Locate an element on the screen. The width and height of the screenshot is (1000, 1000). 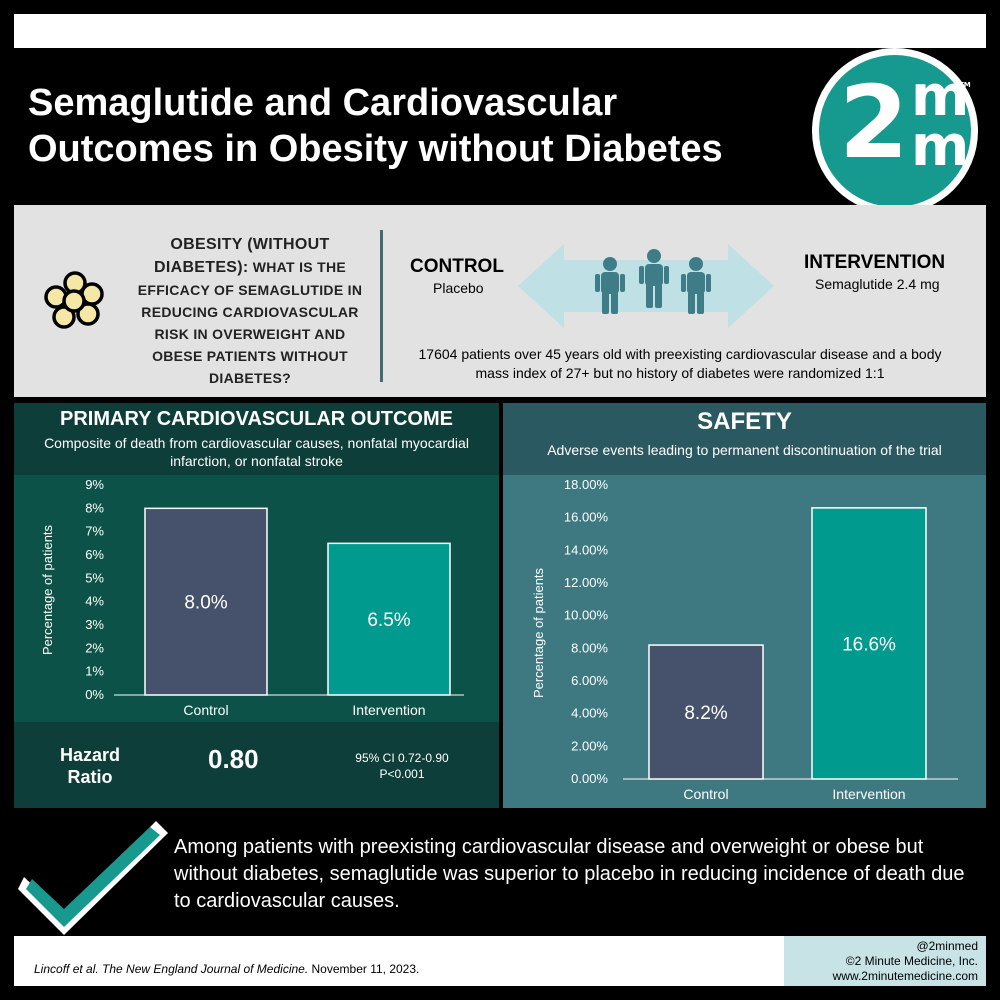
control-sublabel: Placebo is located at coordinates (458, 288).